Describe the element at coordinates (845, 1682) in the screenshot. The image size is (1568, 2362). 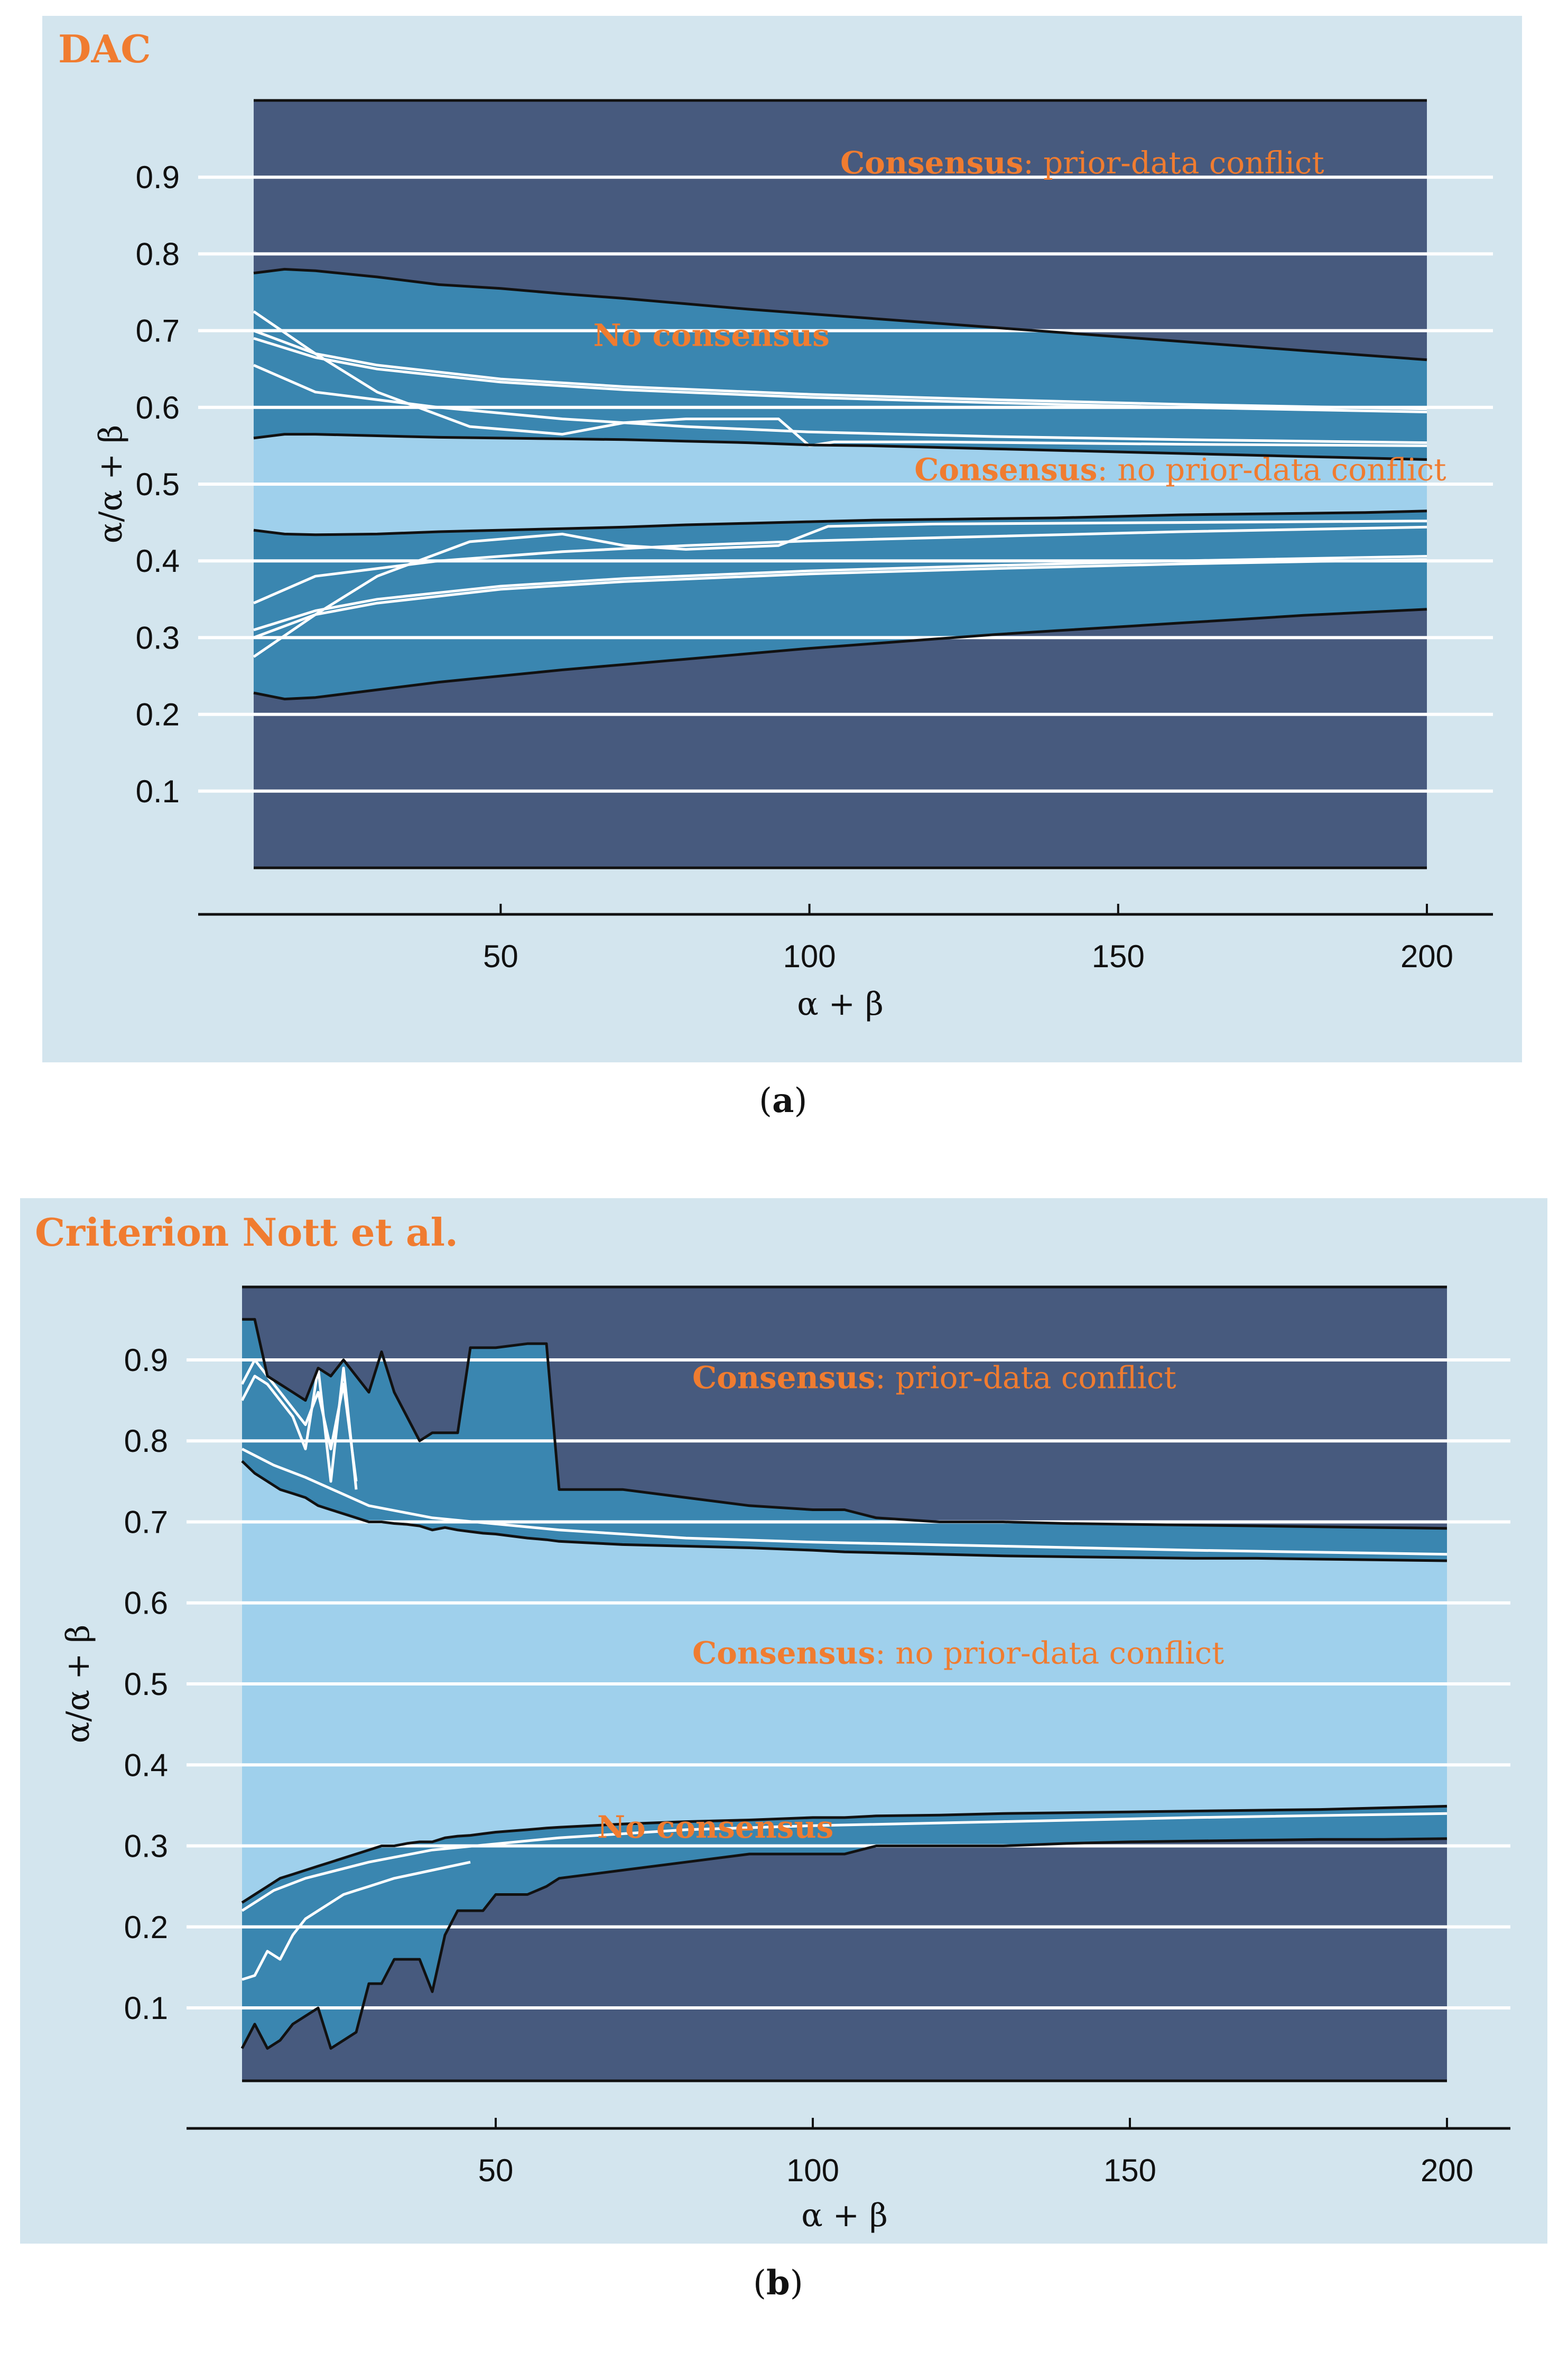
I see `region-no-prior-data-conflict` at that location.